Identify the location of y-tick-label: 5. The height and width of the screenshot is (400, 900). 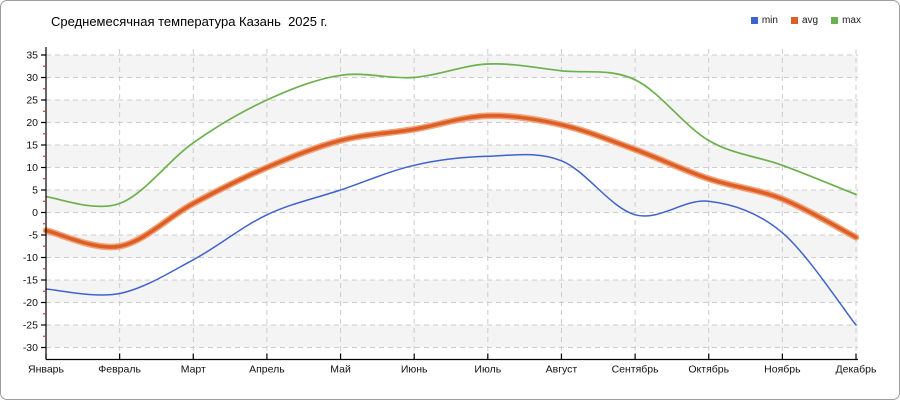
(35, 191).